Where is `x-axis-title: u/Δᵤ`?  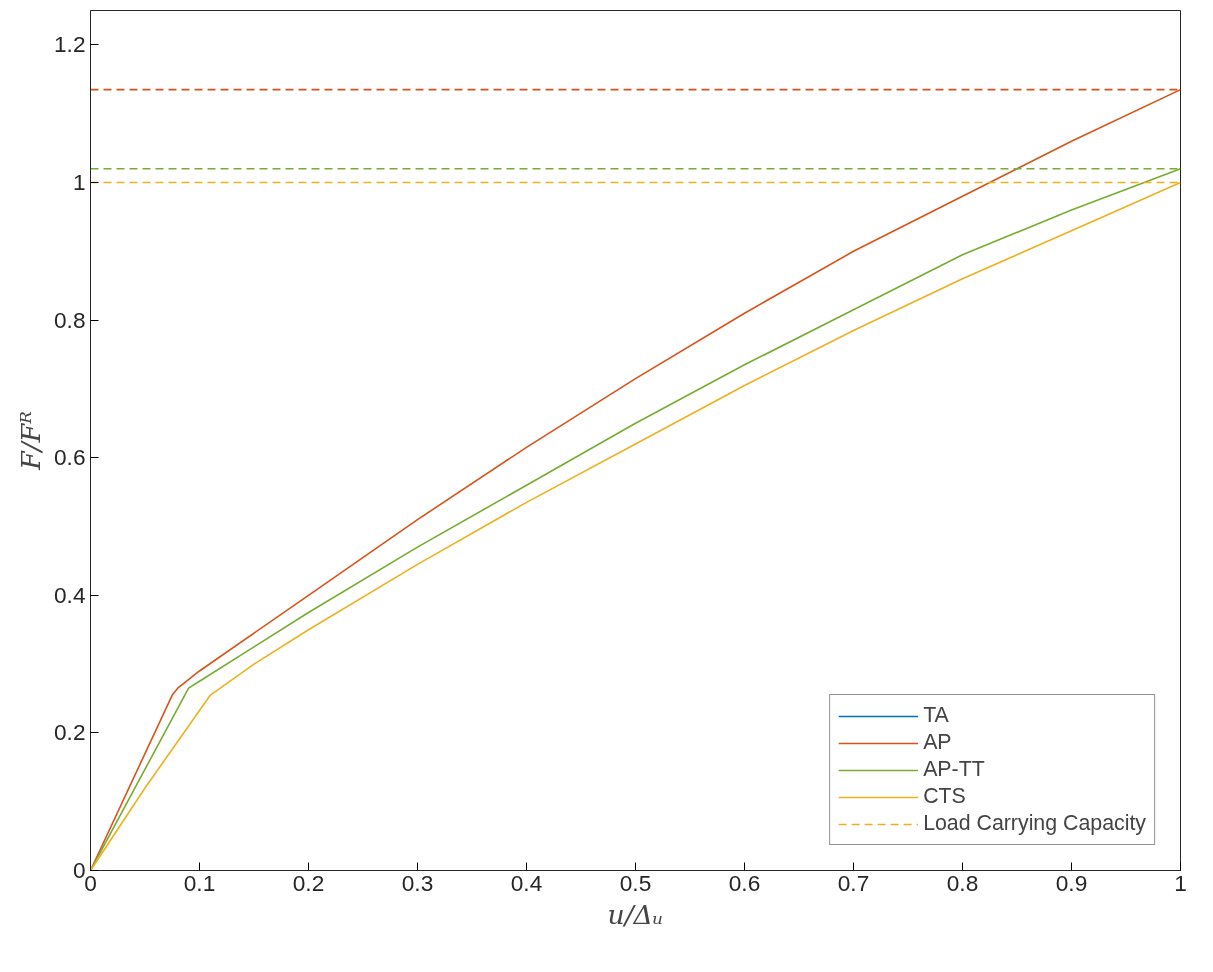 x-axis-title: u/Δᵤ is located at coordinates (635, 914).